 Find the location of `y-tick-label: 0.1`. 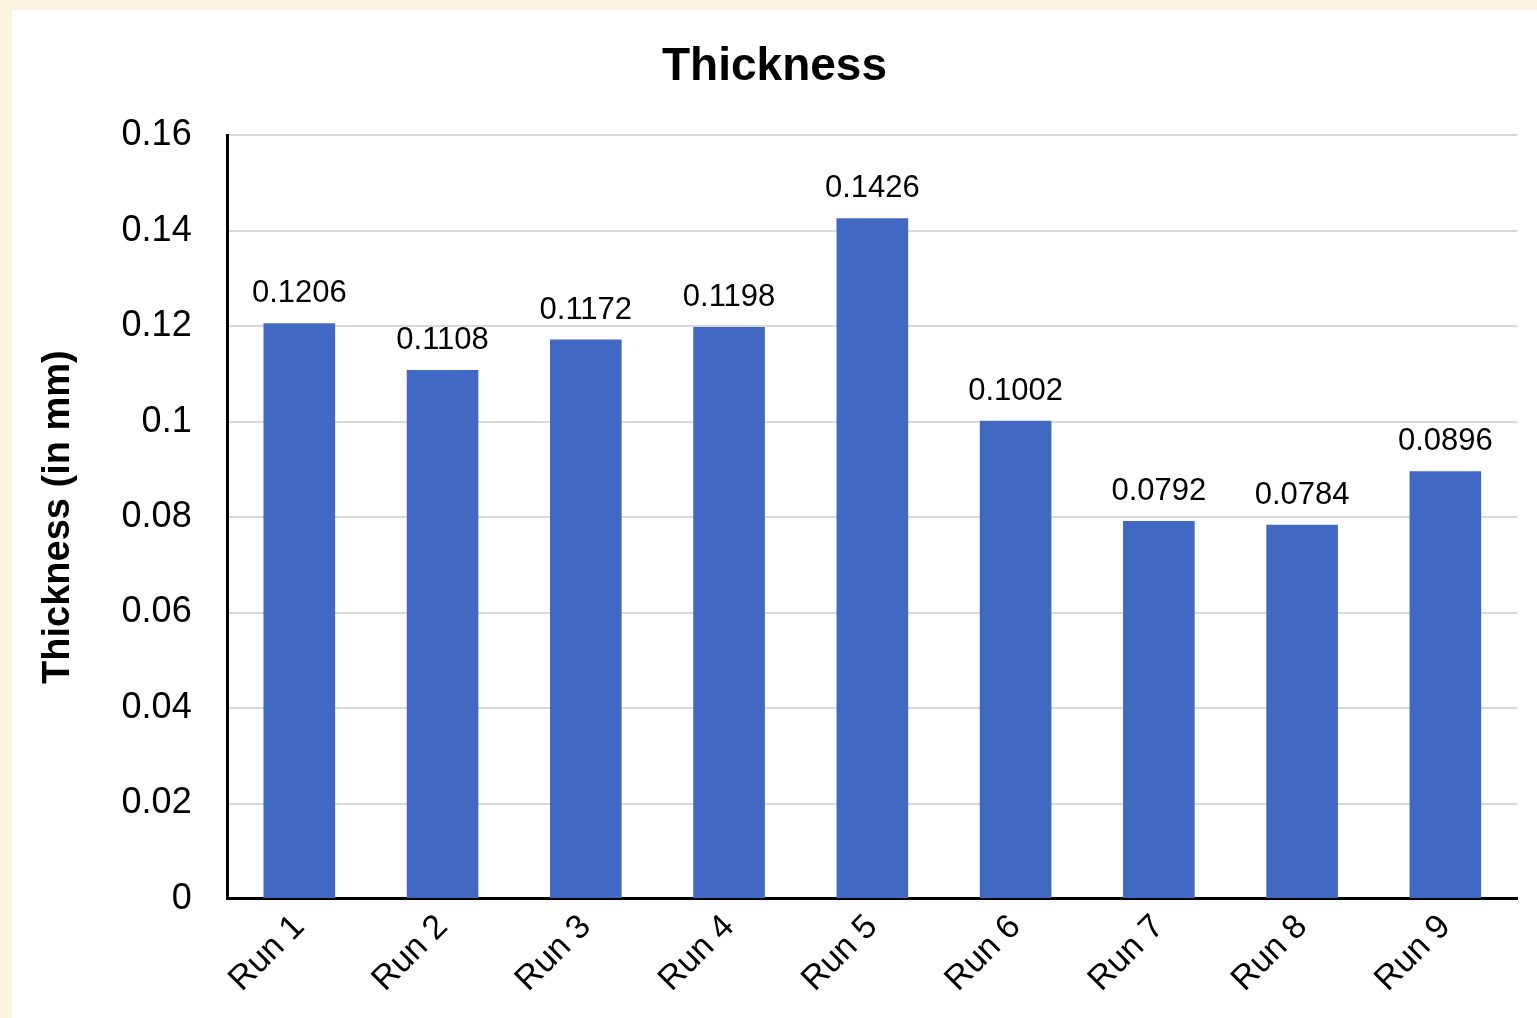

y-tick-label: 0.1 is located at coordinates (166, 419).